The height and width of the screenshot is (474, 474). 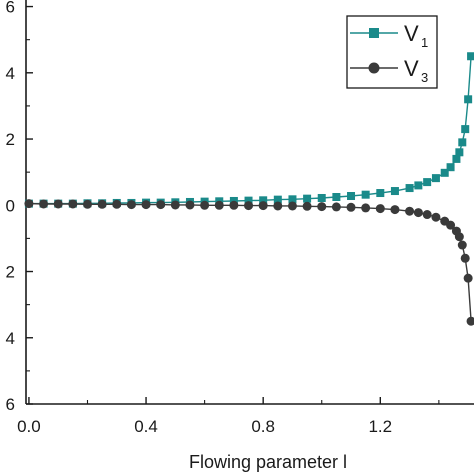 I want to click on y-tick-label: 0, so click(x=10, y=205).